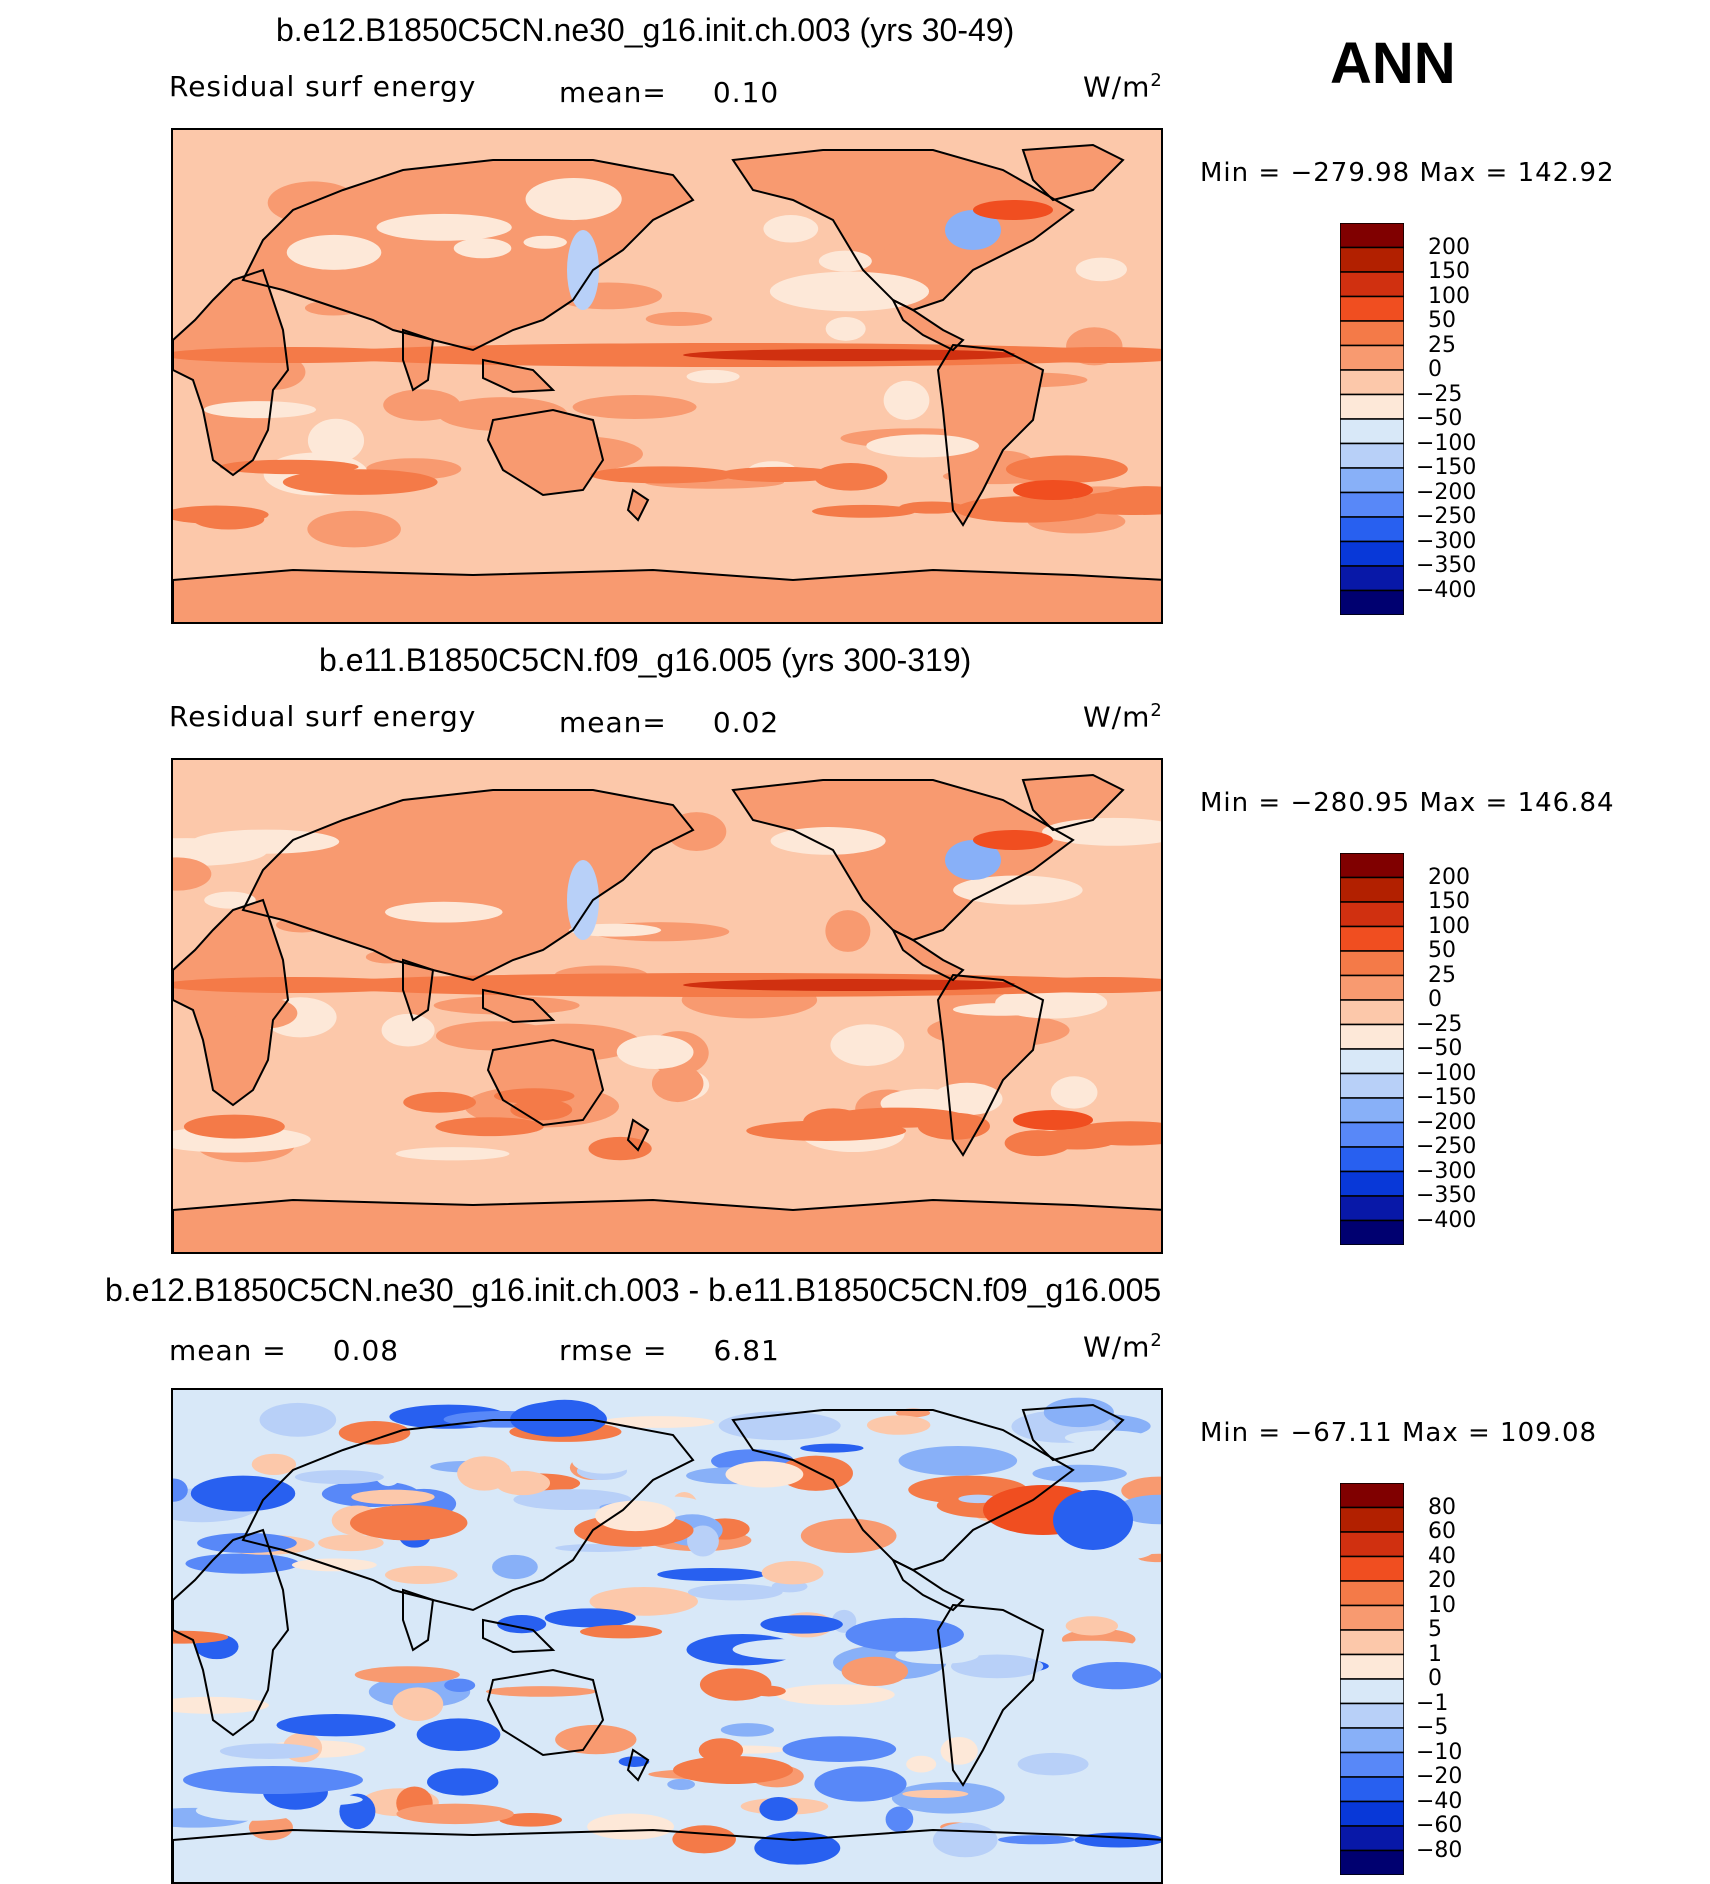 Image resolution: width=1710 pixels, height=1884 pixels. What do you see at coordinates (853, 985) in the screenshot?
I see `equatorial-max` at bounding box center [853, 985].